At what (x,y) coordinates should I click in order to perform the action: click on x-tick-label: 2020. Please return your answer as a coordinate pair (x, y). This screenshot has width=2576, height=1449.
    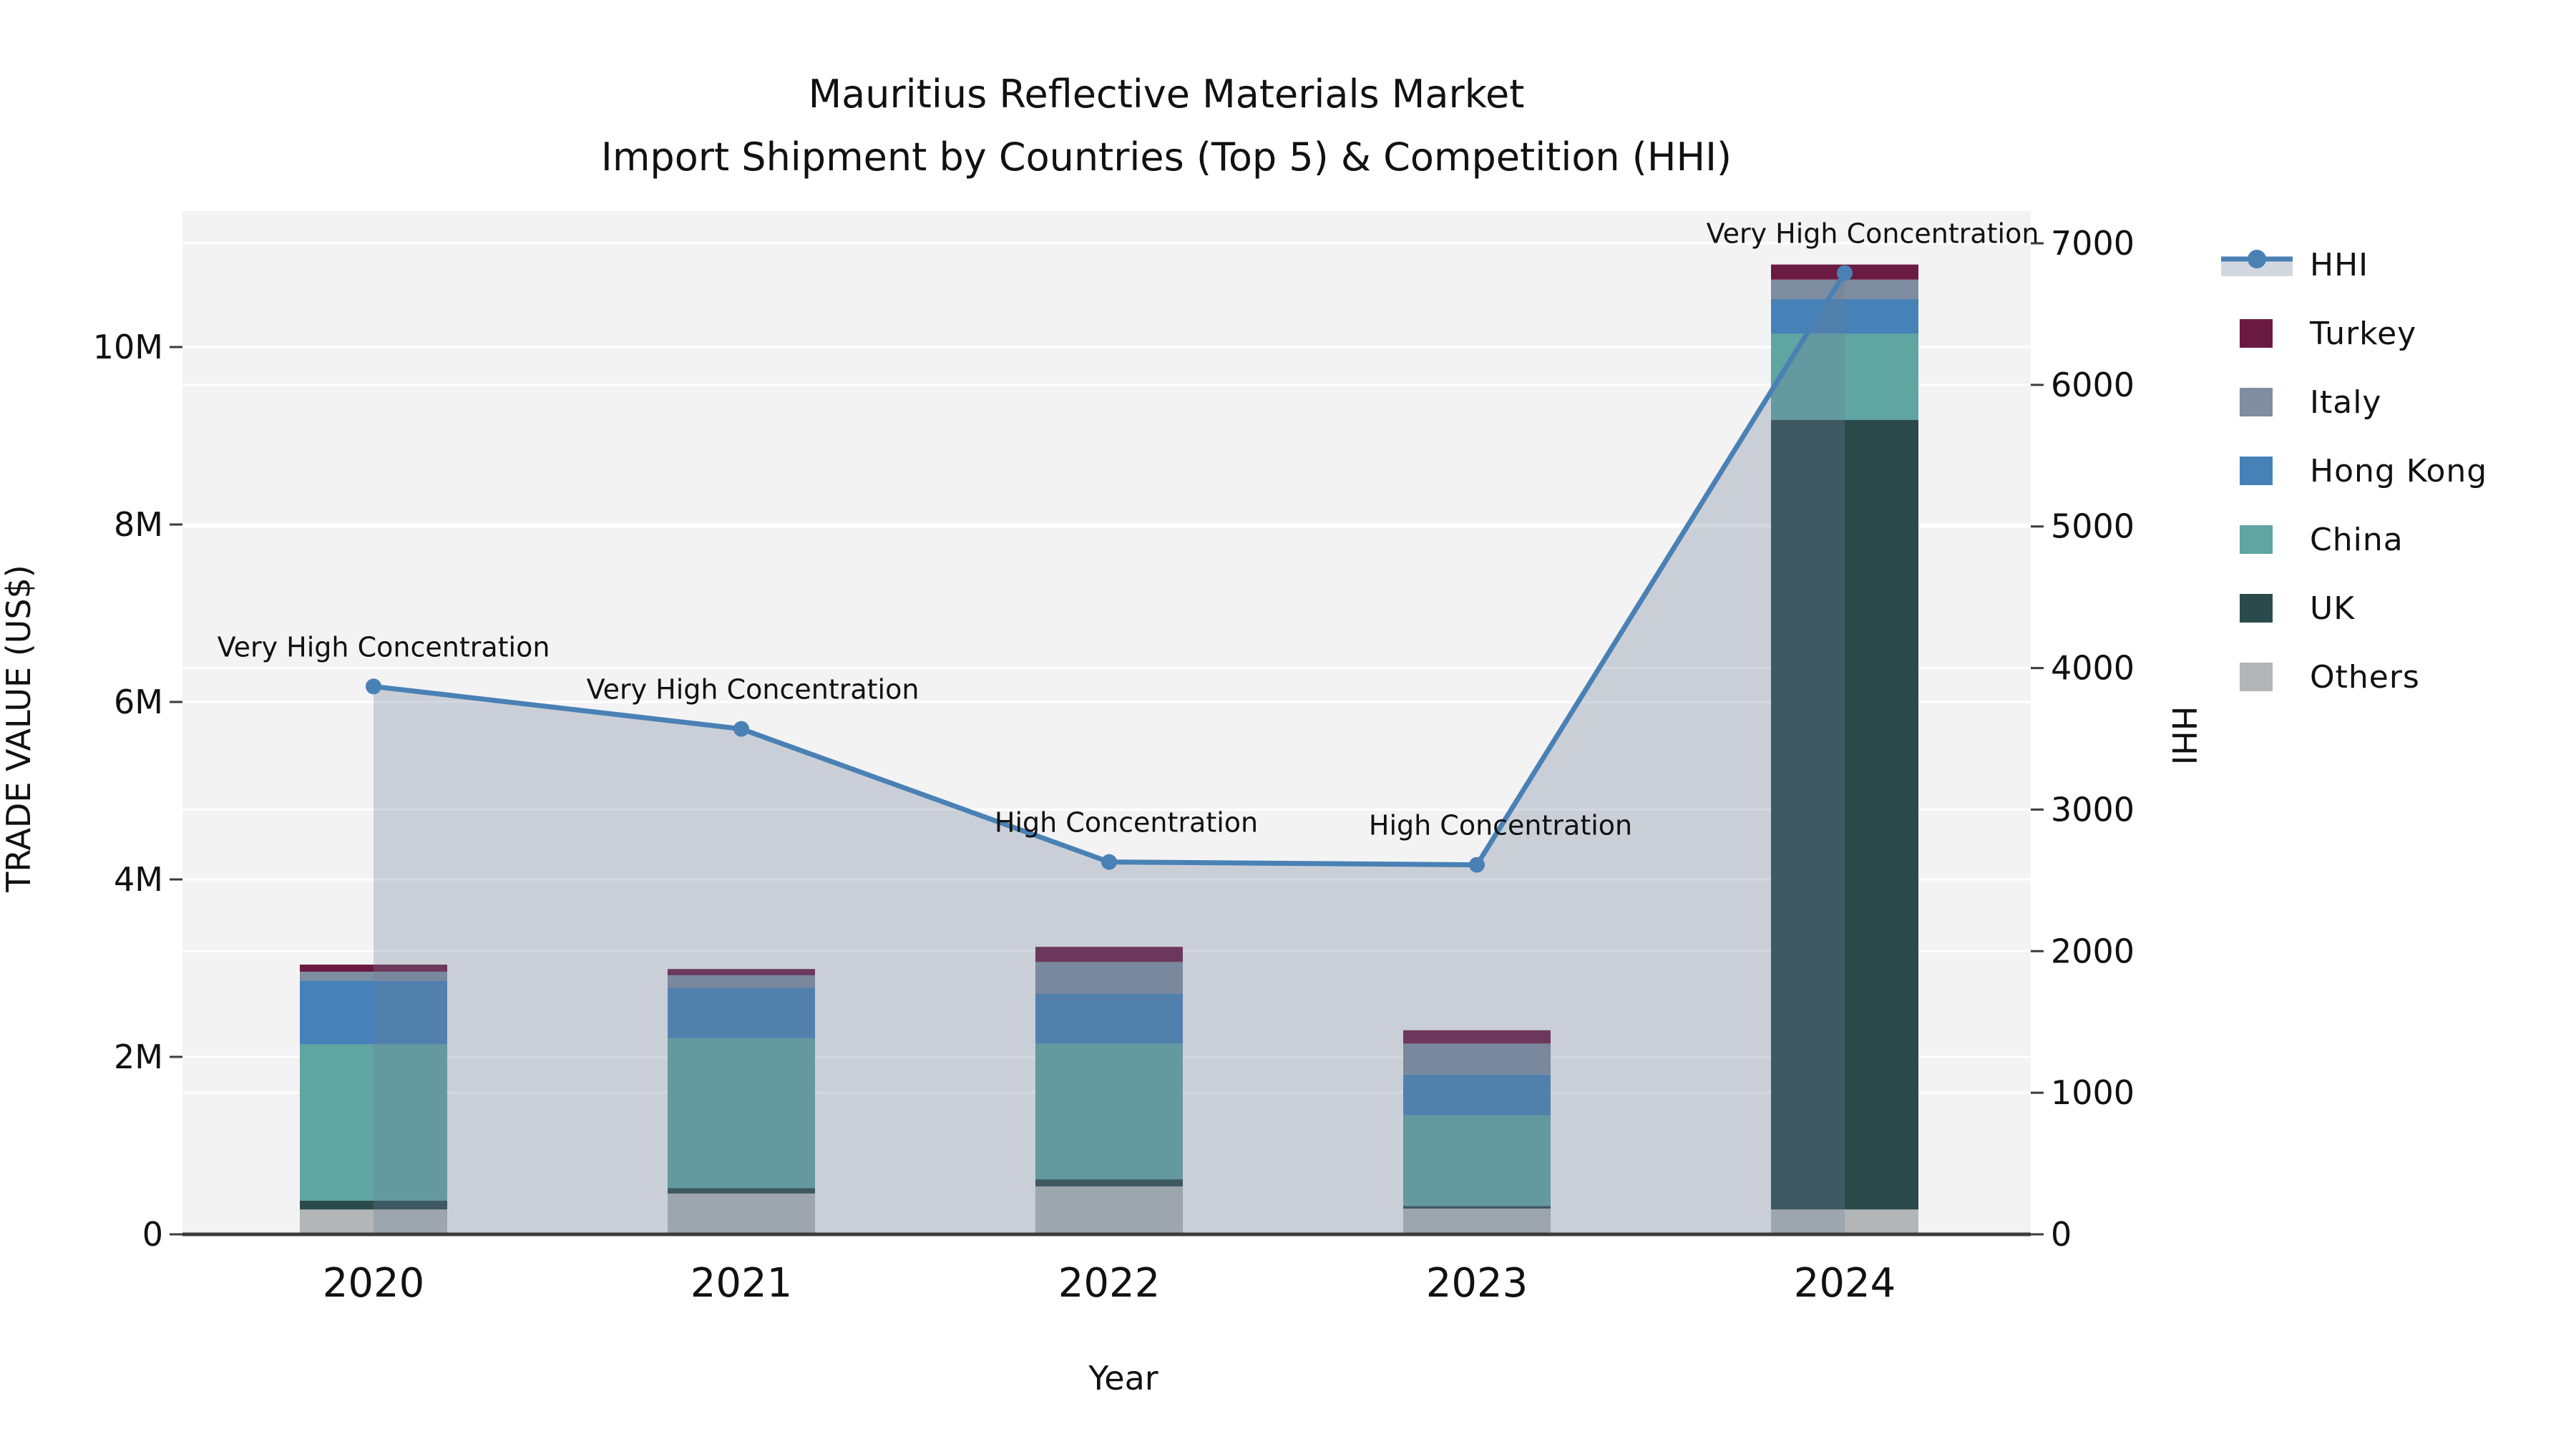
    Looking at the image, I should click on (374, 1283).